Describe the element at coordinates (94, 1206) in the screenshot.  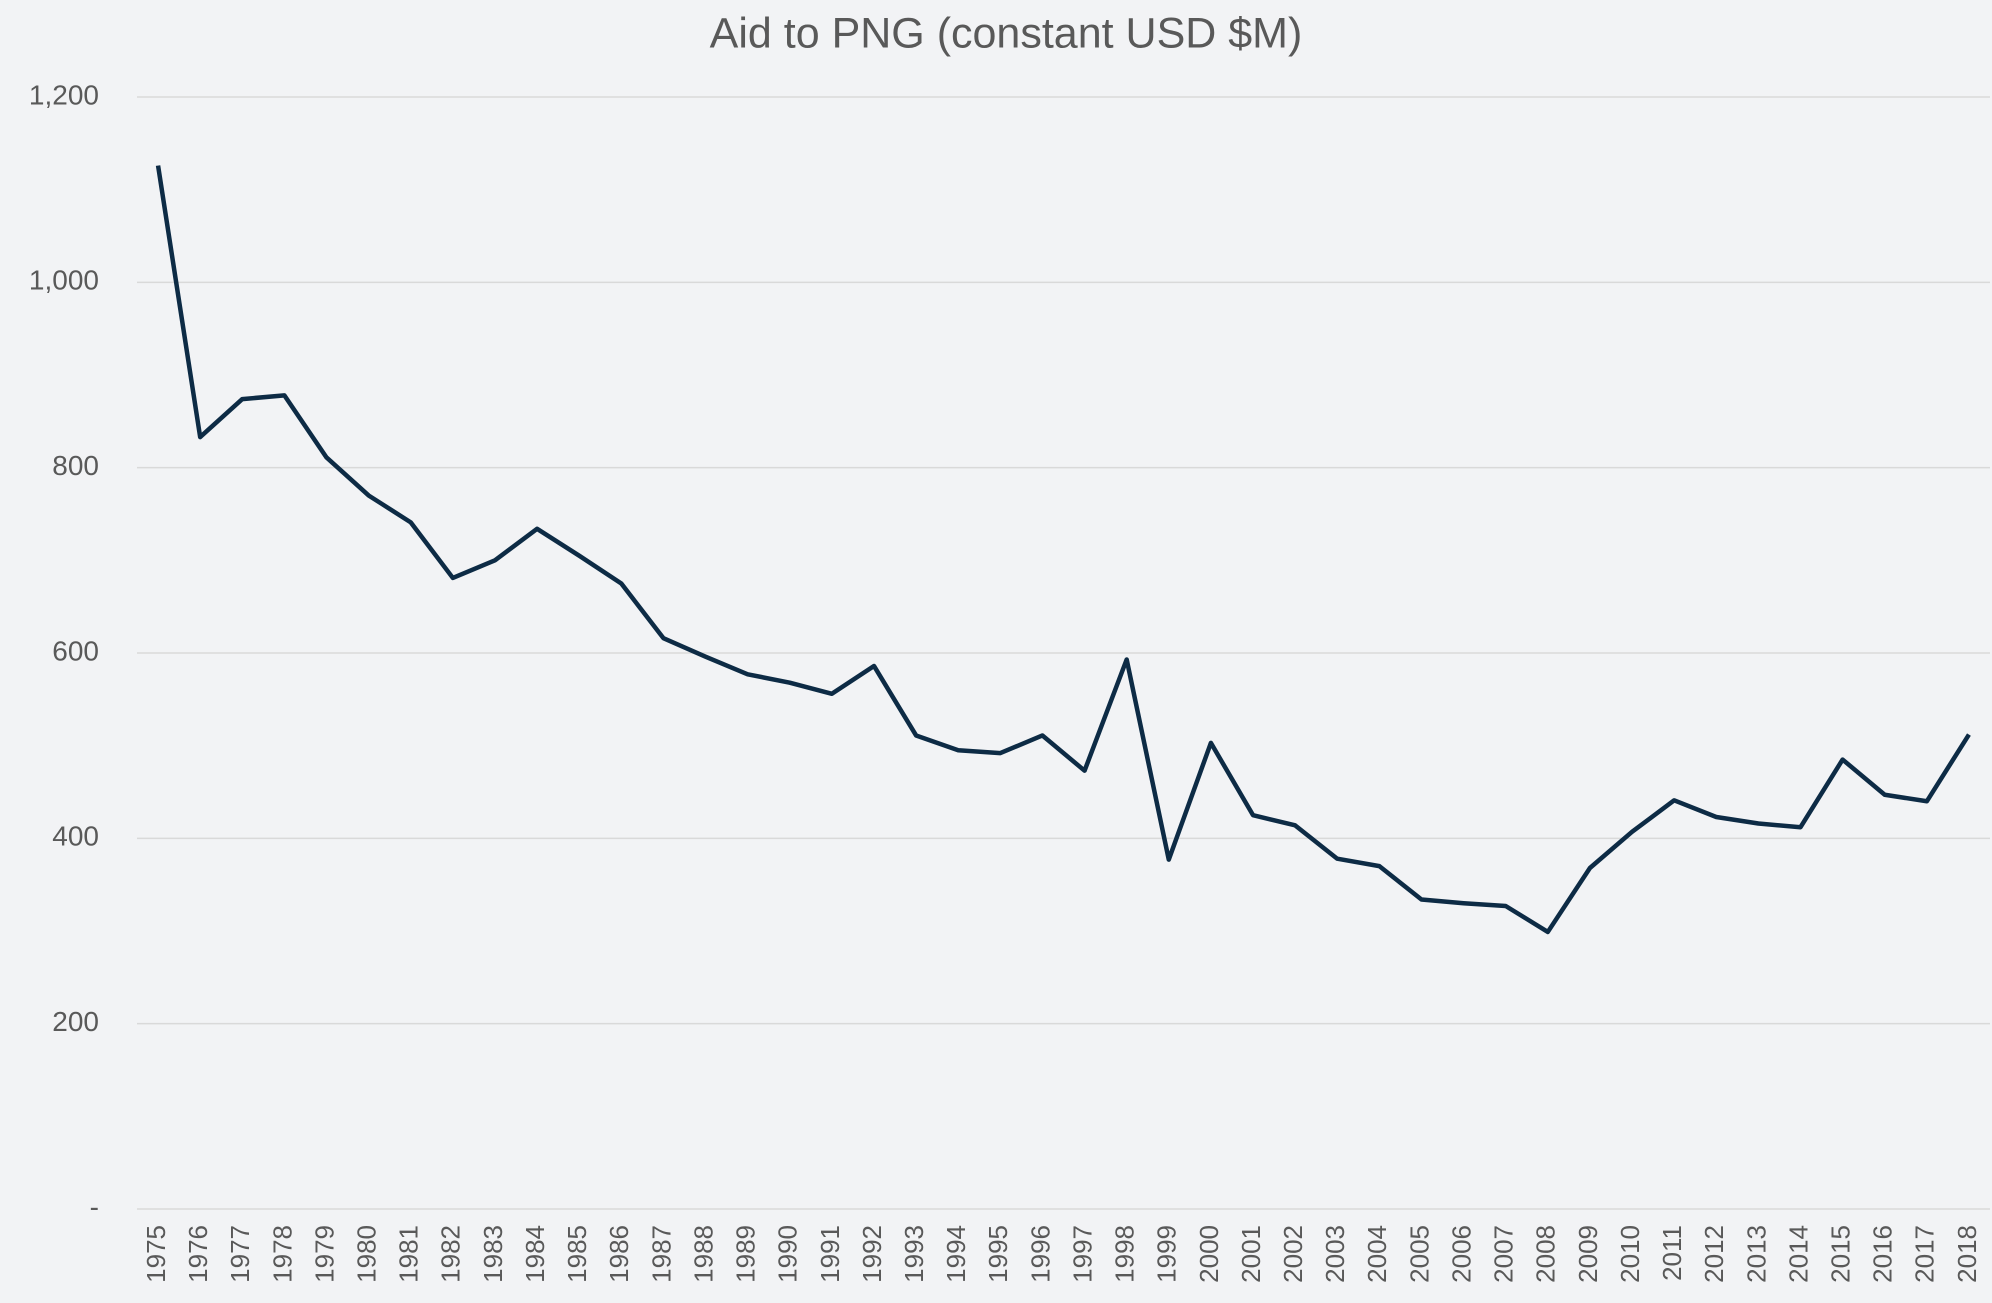
I see `y-tick-label: -` at that location.